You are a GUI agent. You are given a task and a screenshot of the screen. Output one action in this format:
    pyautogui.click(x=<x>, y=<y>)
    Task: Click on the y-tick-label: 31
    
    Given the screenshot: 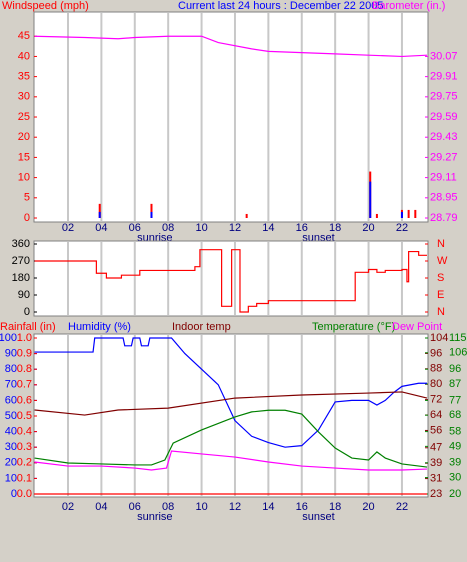 What is the action you would take?
    pyautogui.click(x=436, y=478)
    